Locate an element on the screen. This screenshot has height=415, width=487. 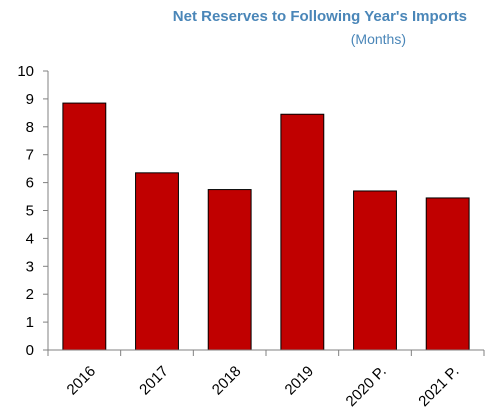
bar-2016 is located at coordinates (84, 226).